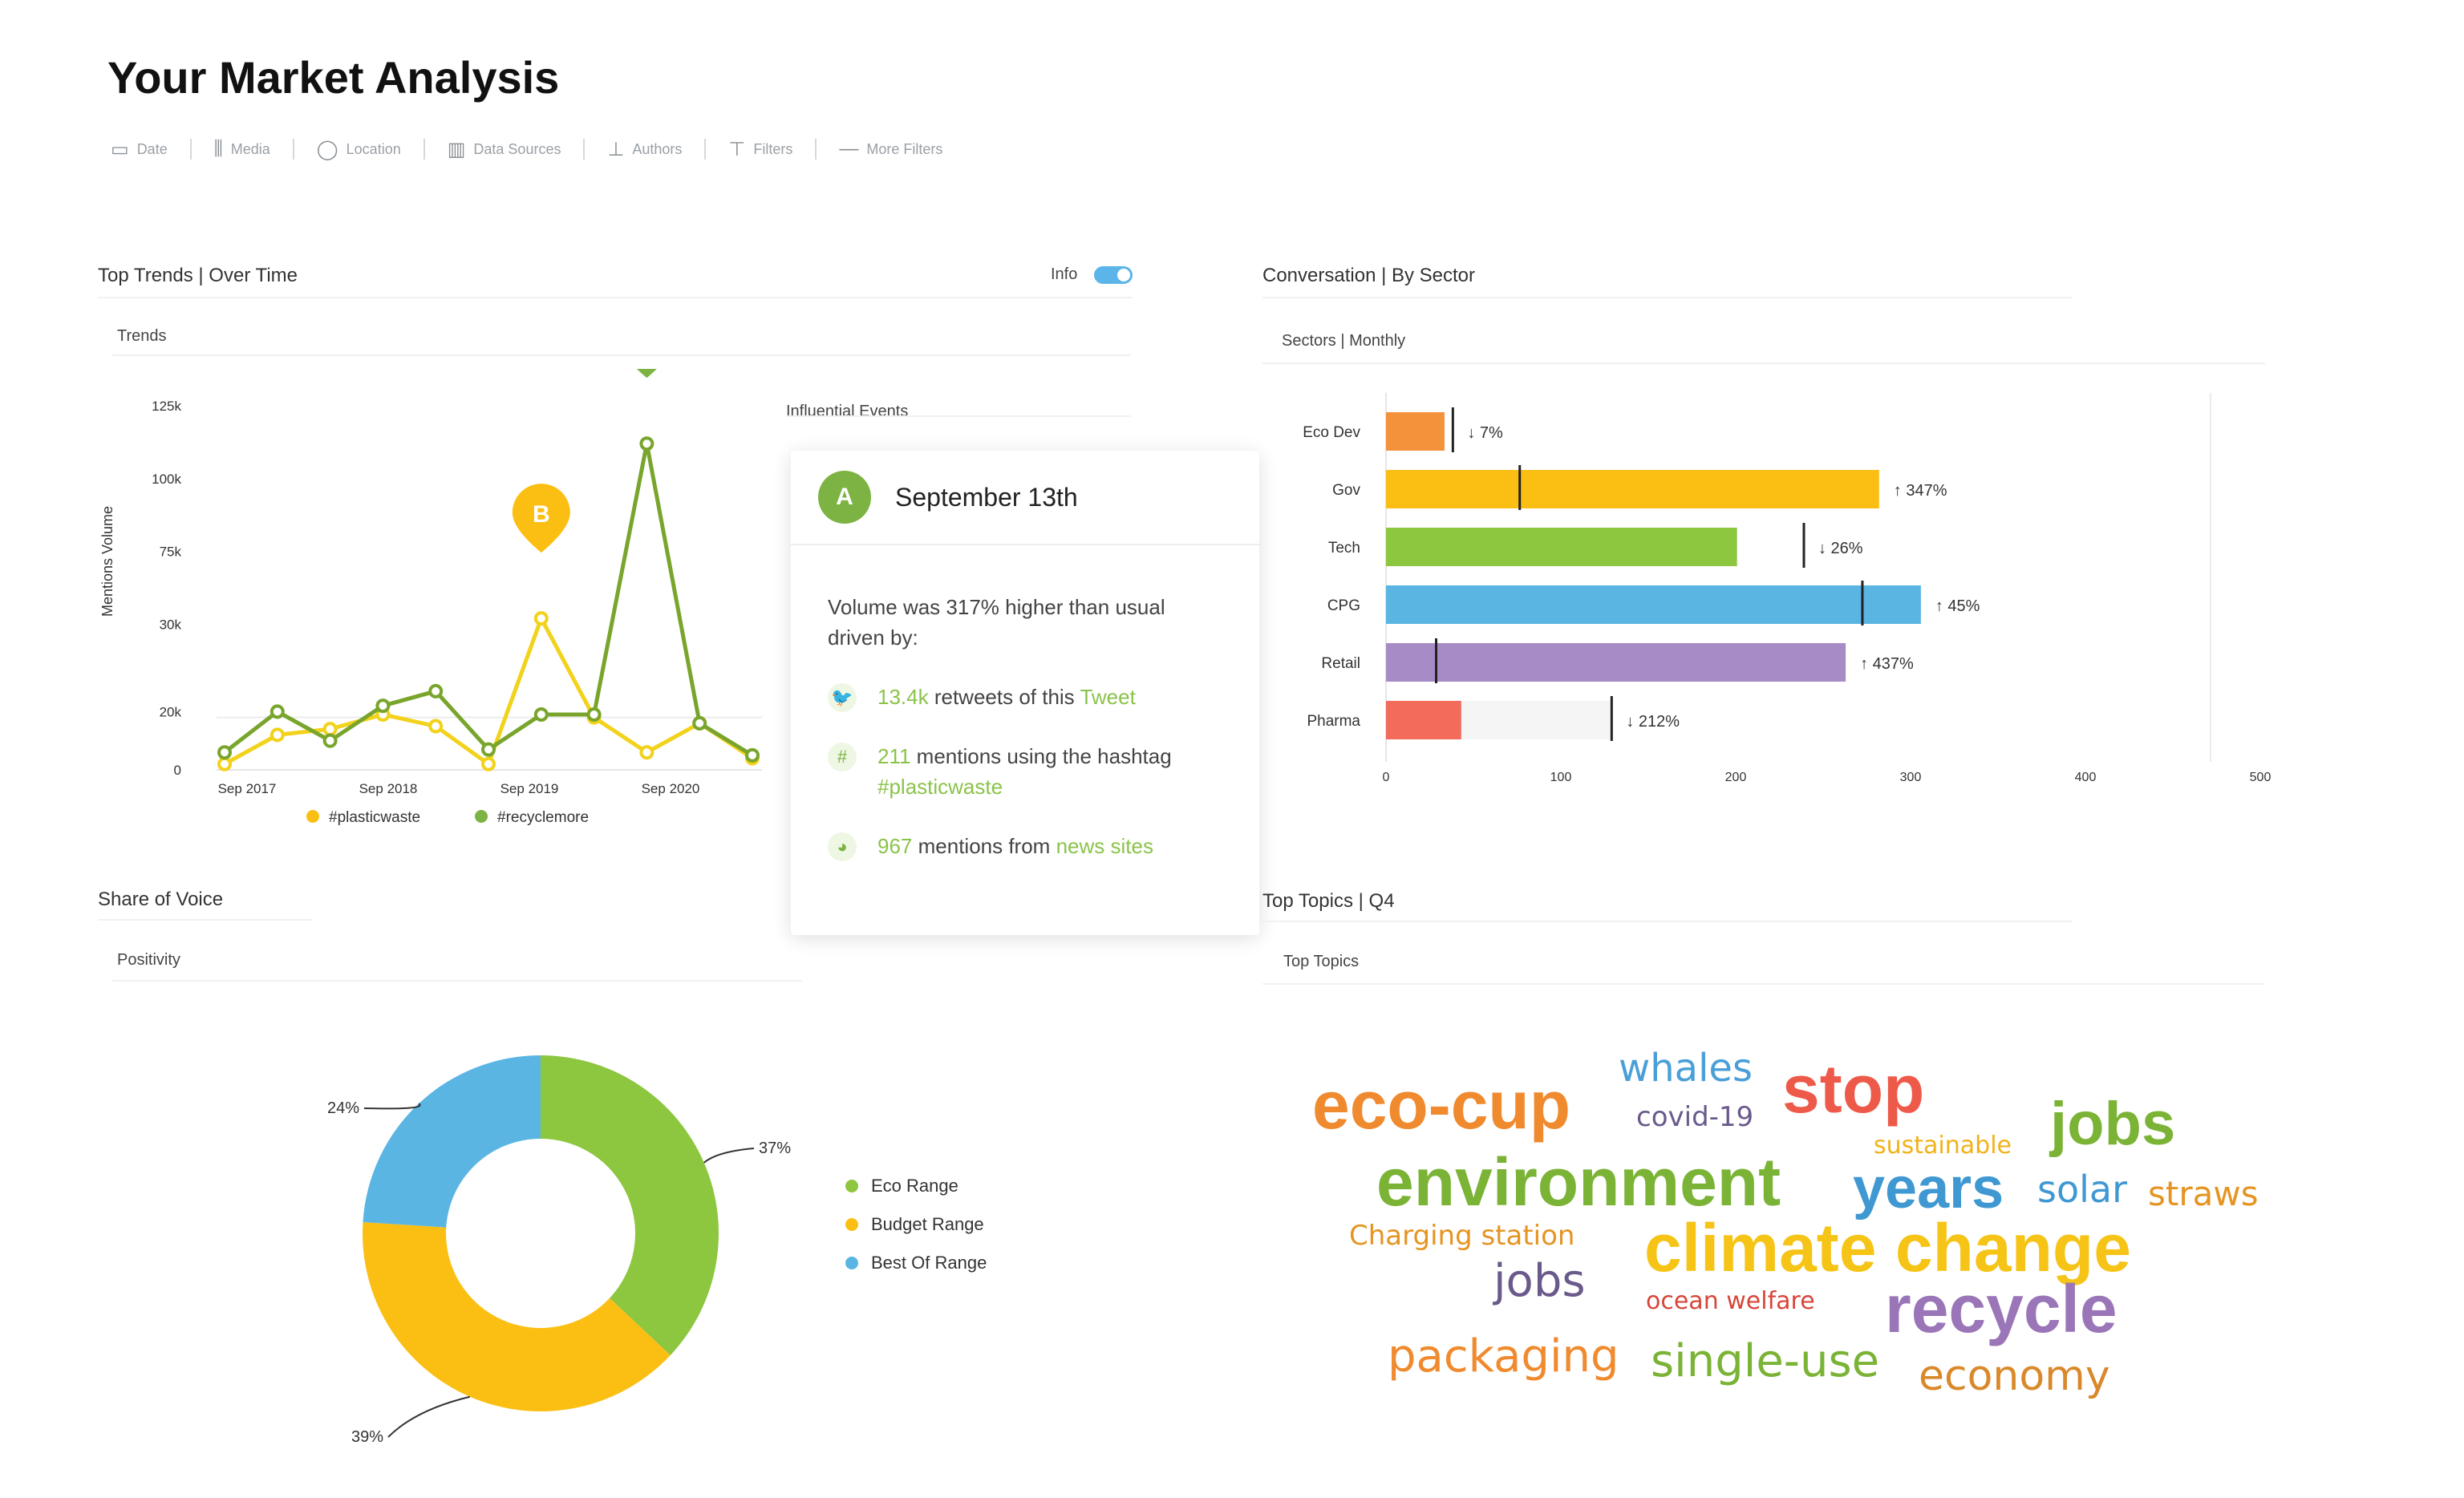  Describe the element at coordinates (1653, 604) in the screenshot. I see `bar-cpg` at that location.